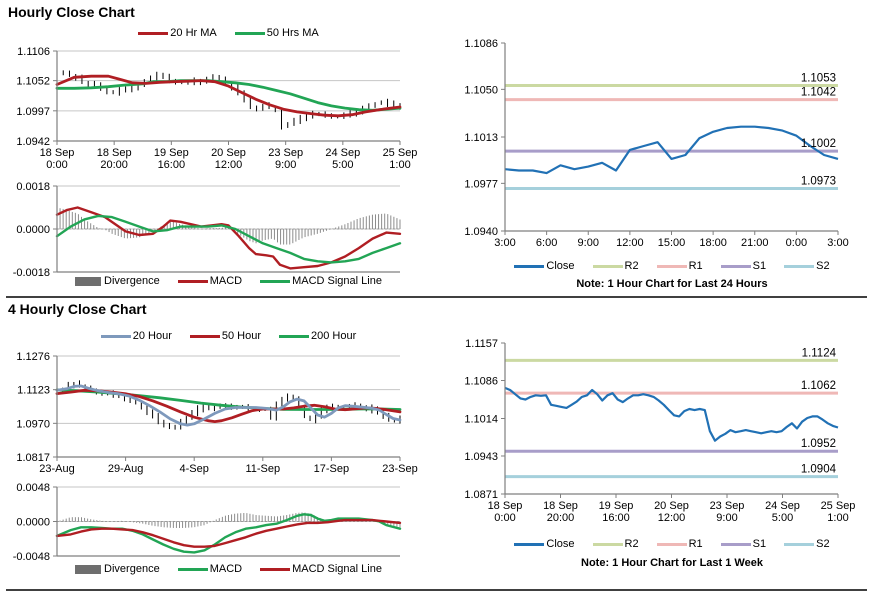 This screenshot has width=873, height=601. What do you see at coordinates (481, 457) in the screenshot?
I see `y-tick-label: 1.0943` at bounding box center [481, 457].